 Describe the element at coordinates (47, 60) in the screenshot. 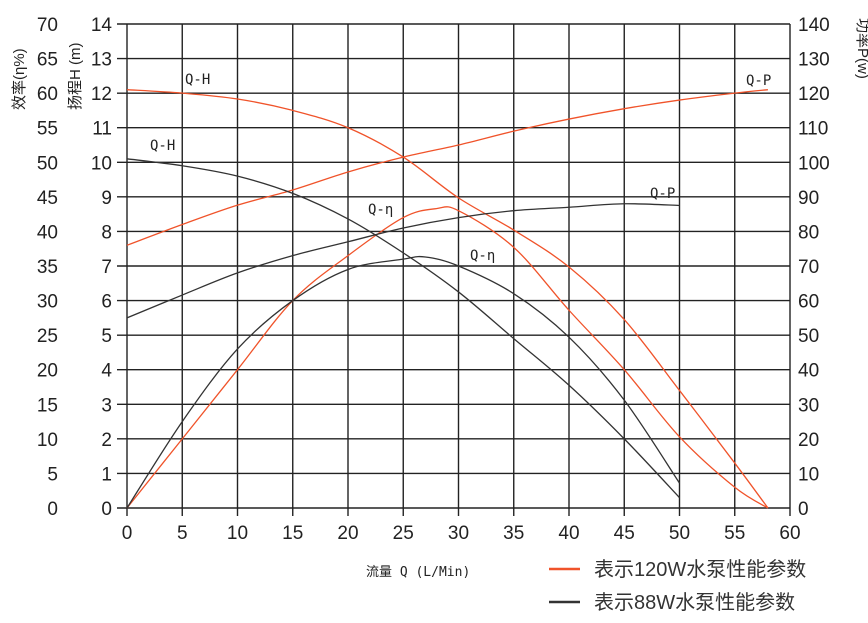

I see `efficiency-tick-label: 65` at that location.